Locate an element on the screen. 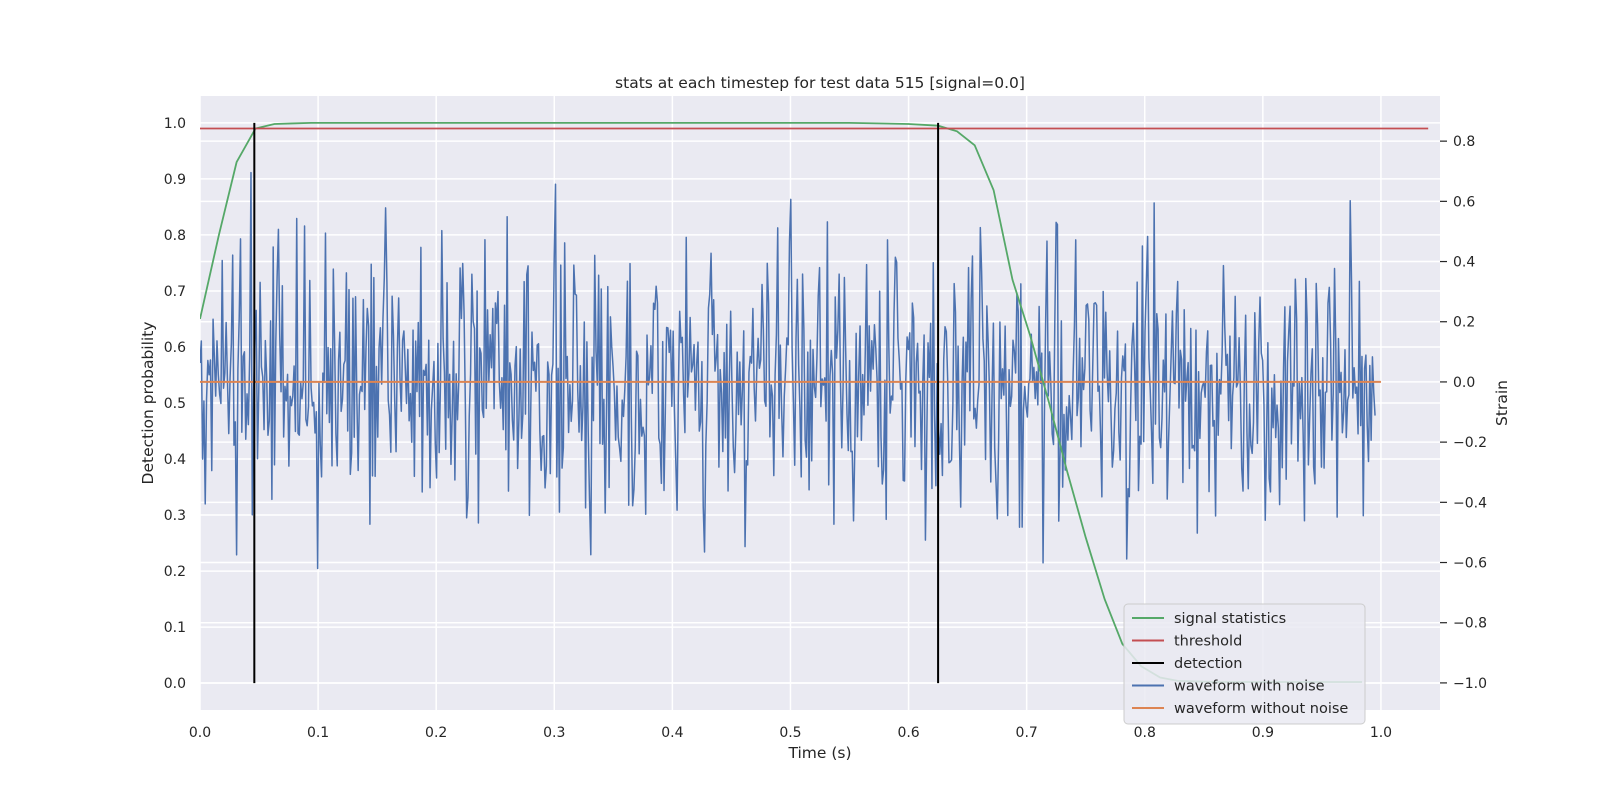 This screenshot has width=1600, height=800. left-y-tick-label: 0.9 is located at coordinates (175, 180).